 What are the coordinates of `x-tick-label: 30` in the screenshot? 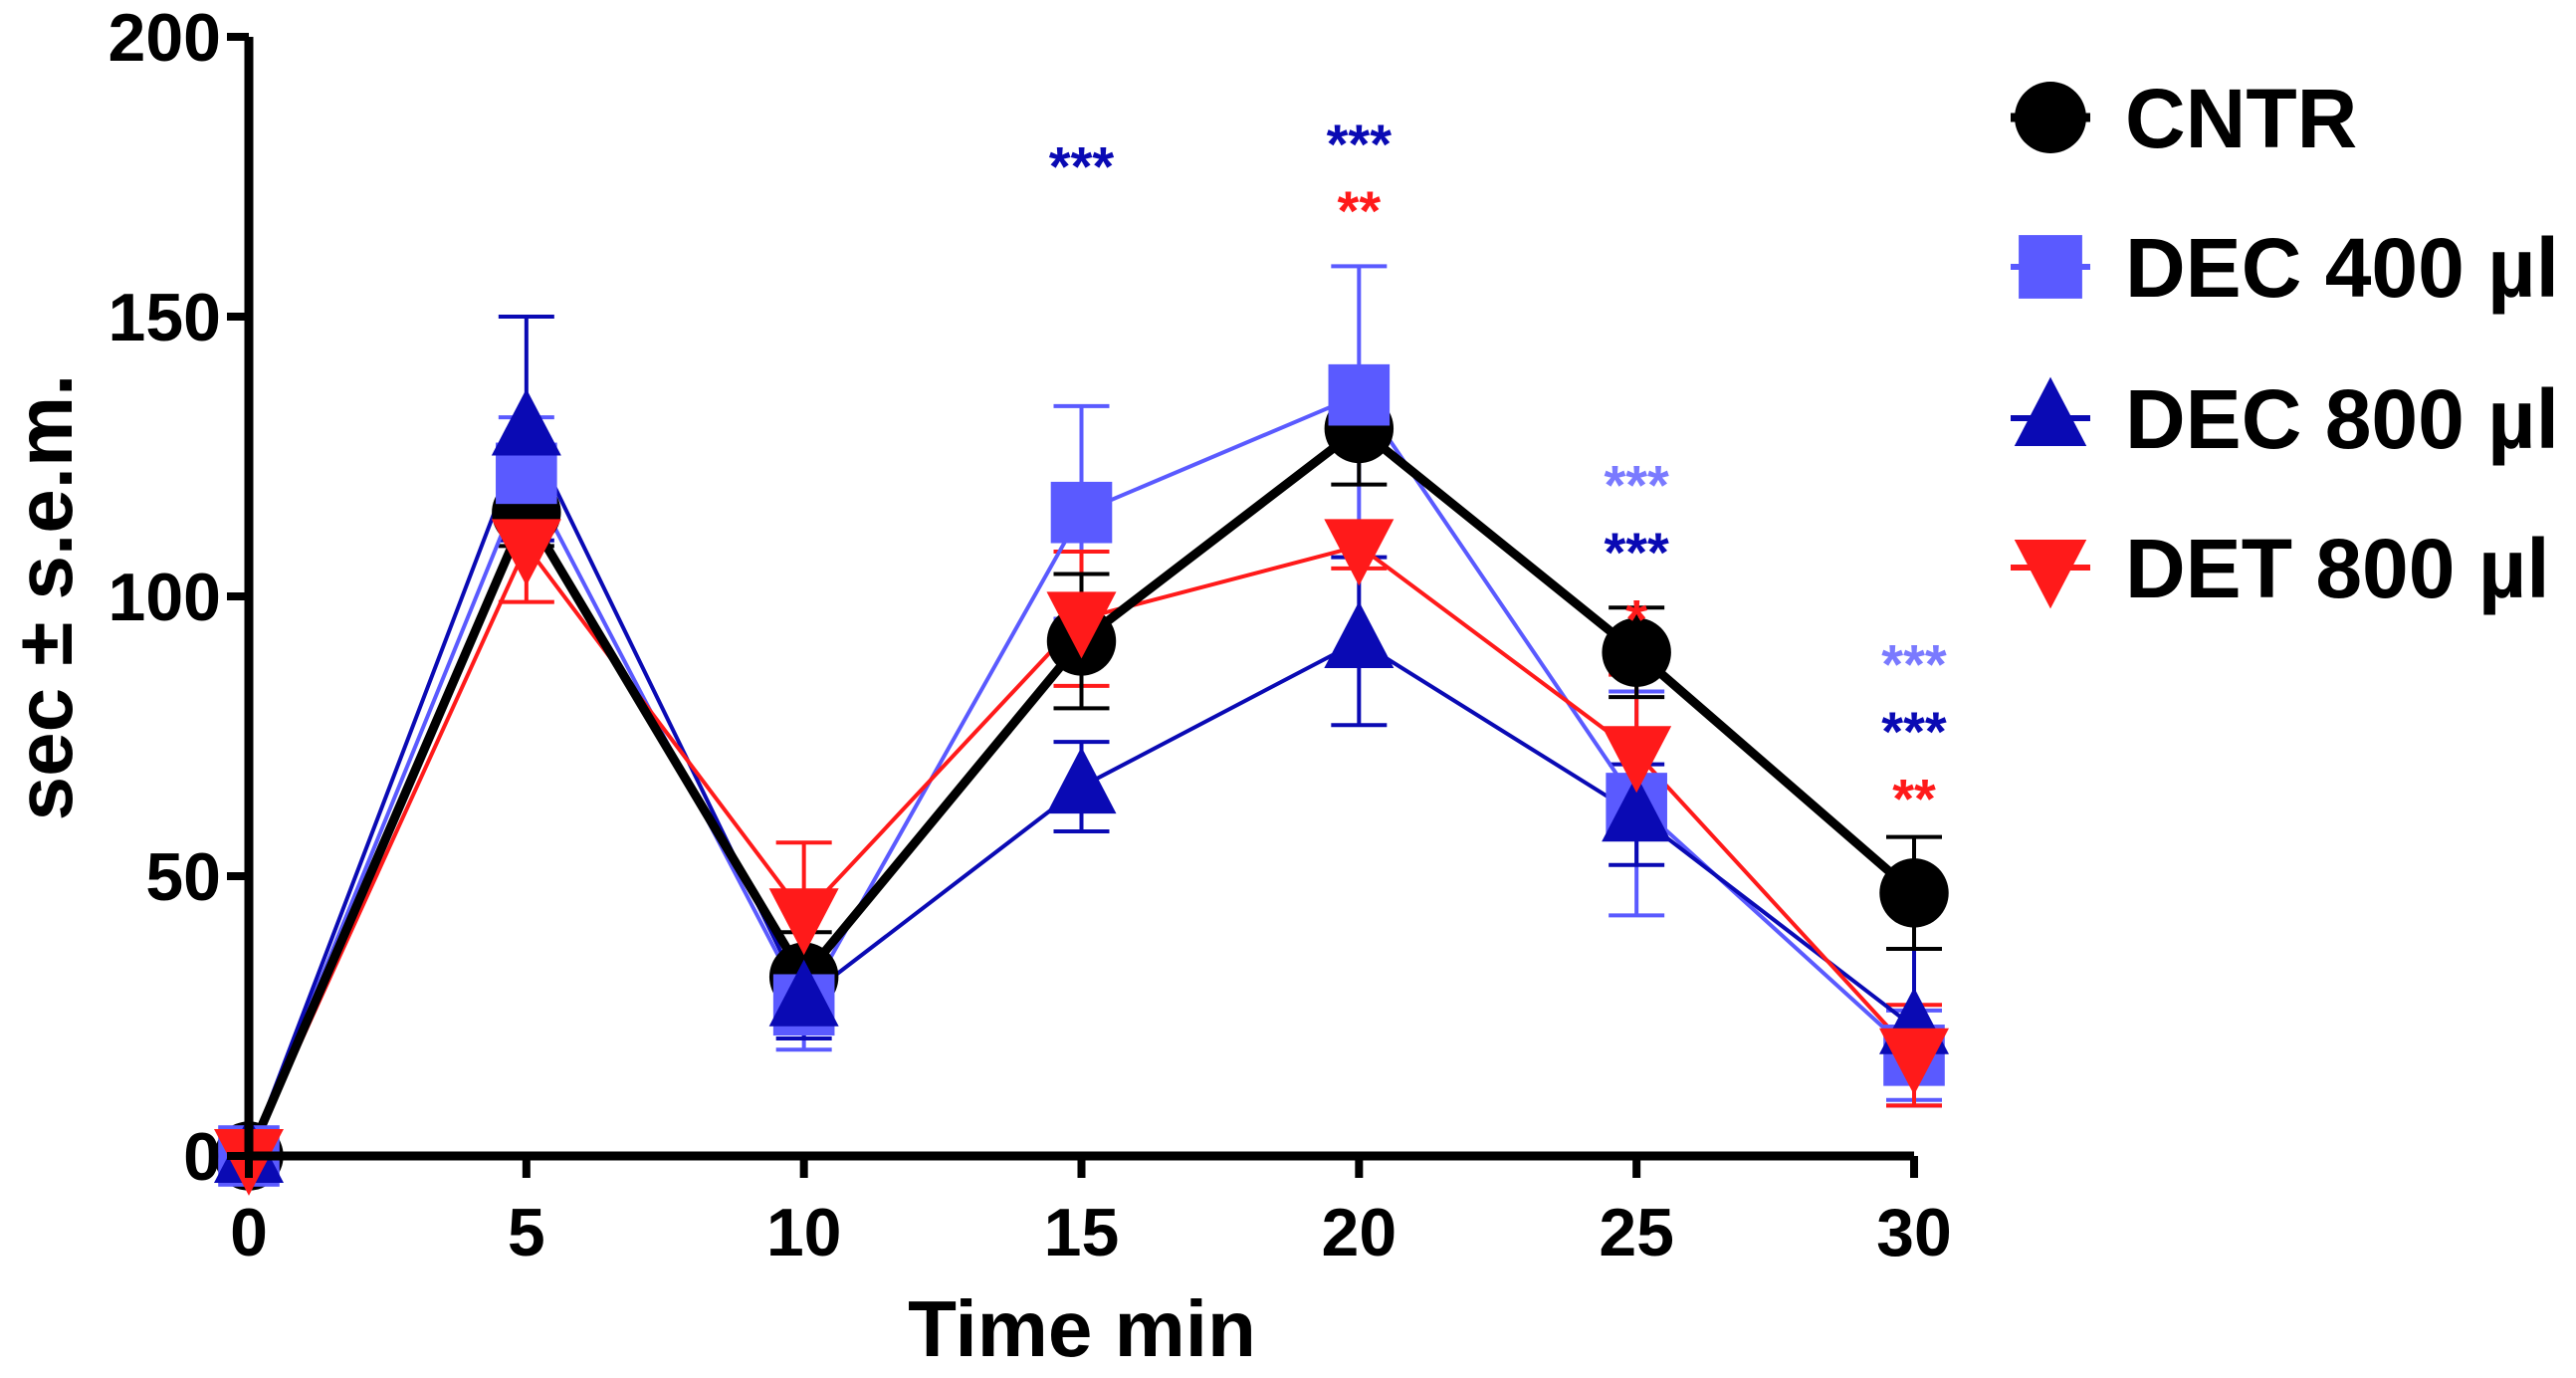 It's located at (1914, 1232).